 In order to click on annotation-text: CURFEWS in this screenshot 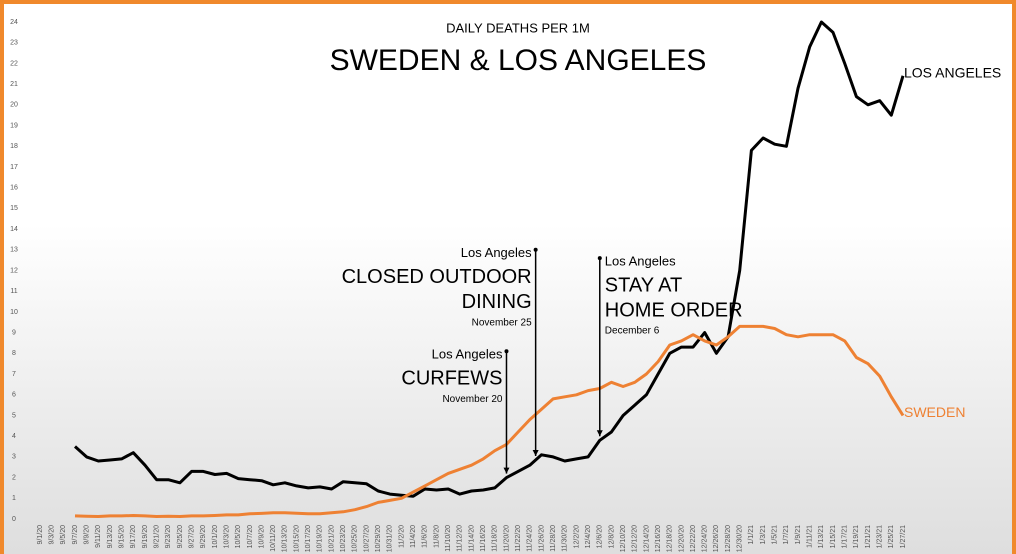, I will do `click(451, 379)`.